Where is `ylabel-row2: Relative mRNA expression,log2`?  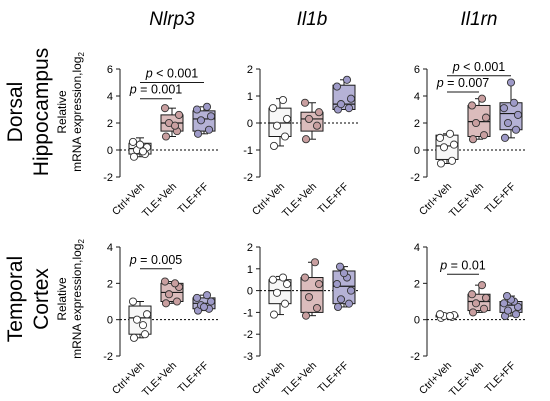 ylabel-row2: Relative mRNA expression,log2 is located at coordinates (70, 299).